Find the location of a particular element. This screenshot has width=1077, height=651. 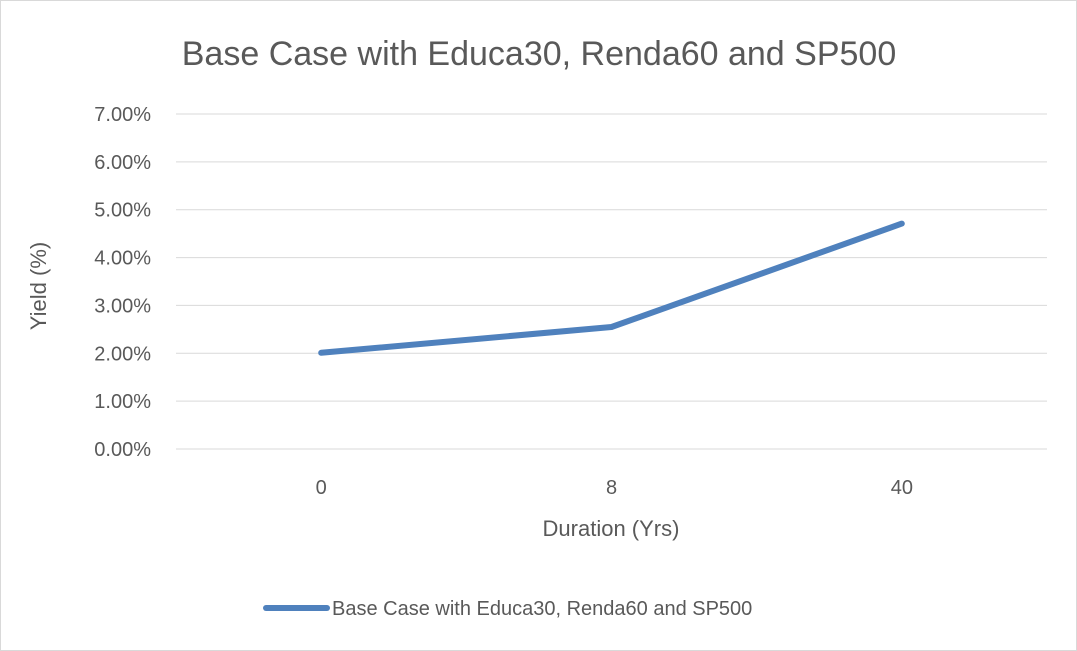

y-tick-label: 6.00% is located at coordinates (122, 163).